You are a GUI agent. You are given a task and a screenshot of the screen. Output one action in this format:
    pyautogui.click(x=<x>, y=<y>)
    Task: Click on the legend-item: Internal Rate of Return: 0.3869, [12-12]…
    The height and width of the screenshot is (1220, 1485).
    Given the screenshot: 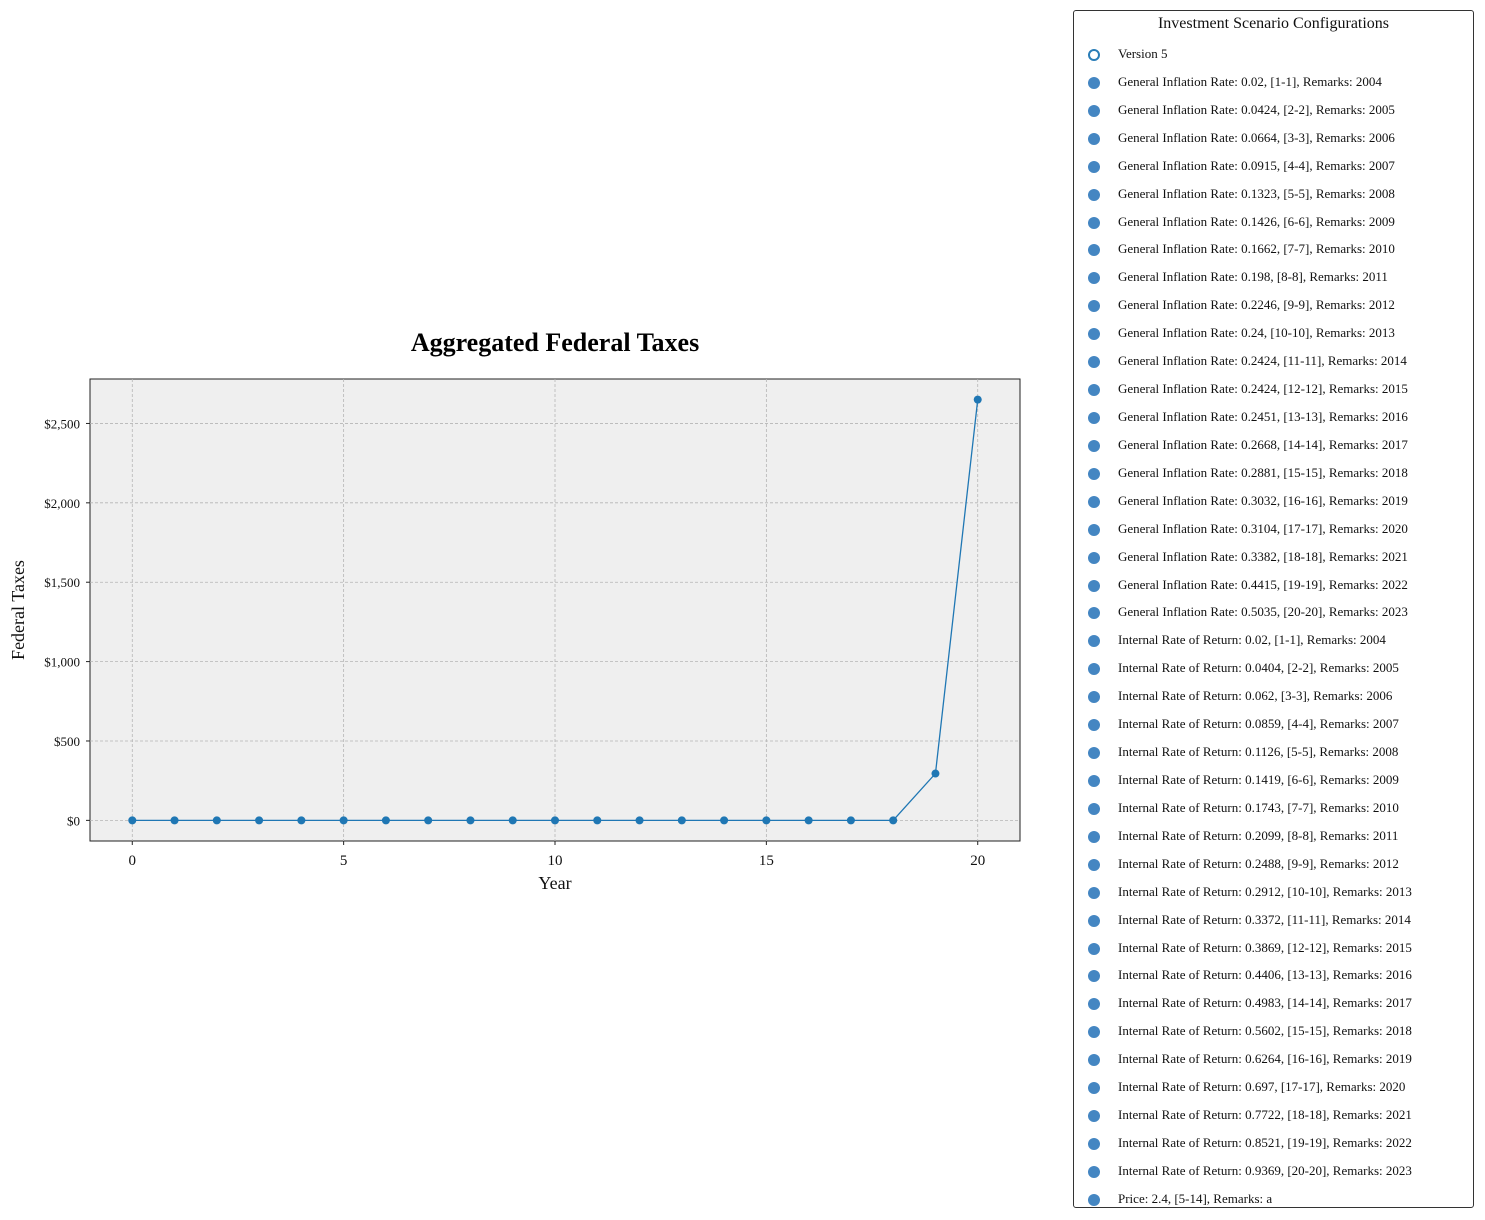 What is the action you would take?
    pyautogui.click(x=1273, y=949)
    